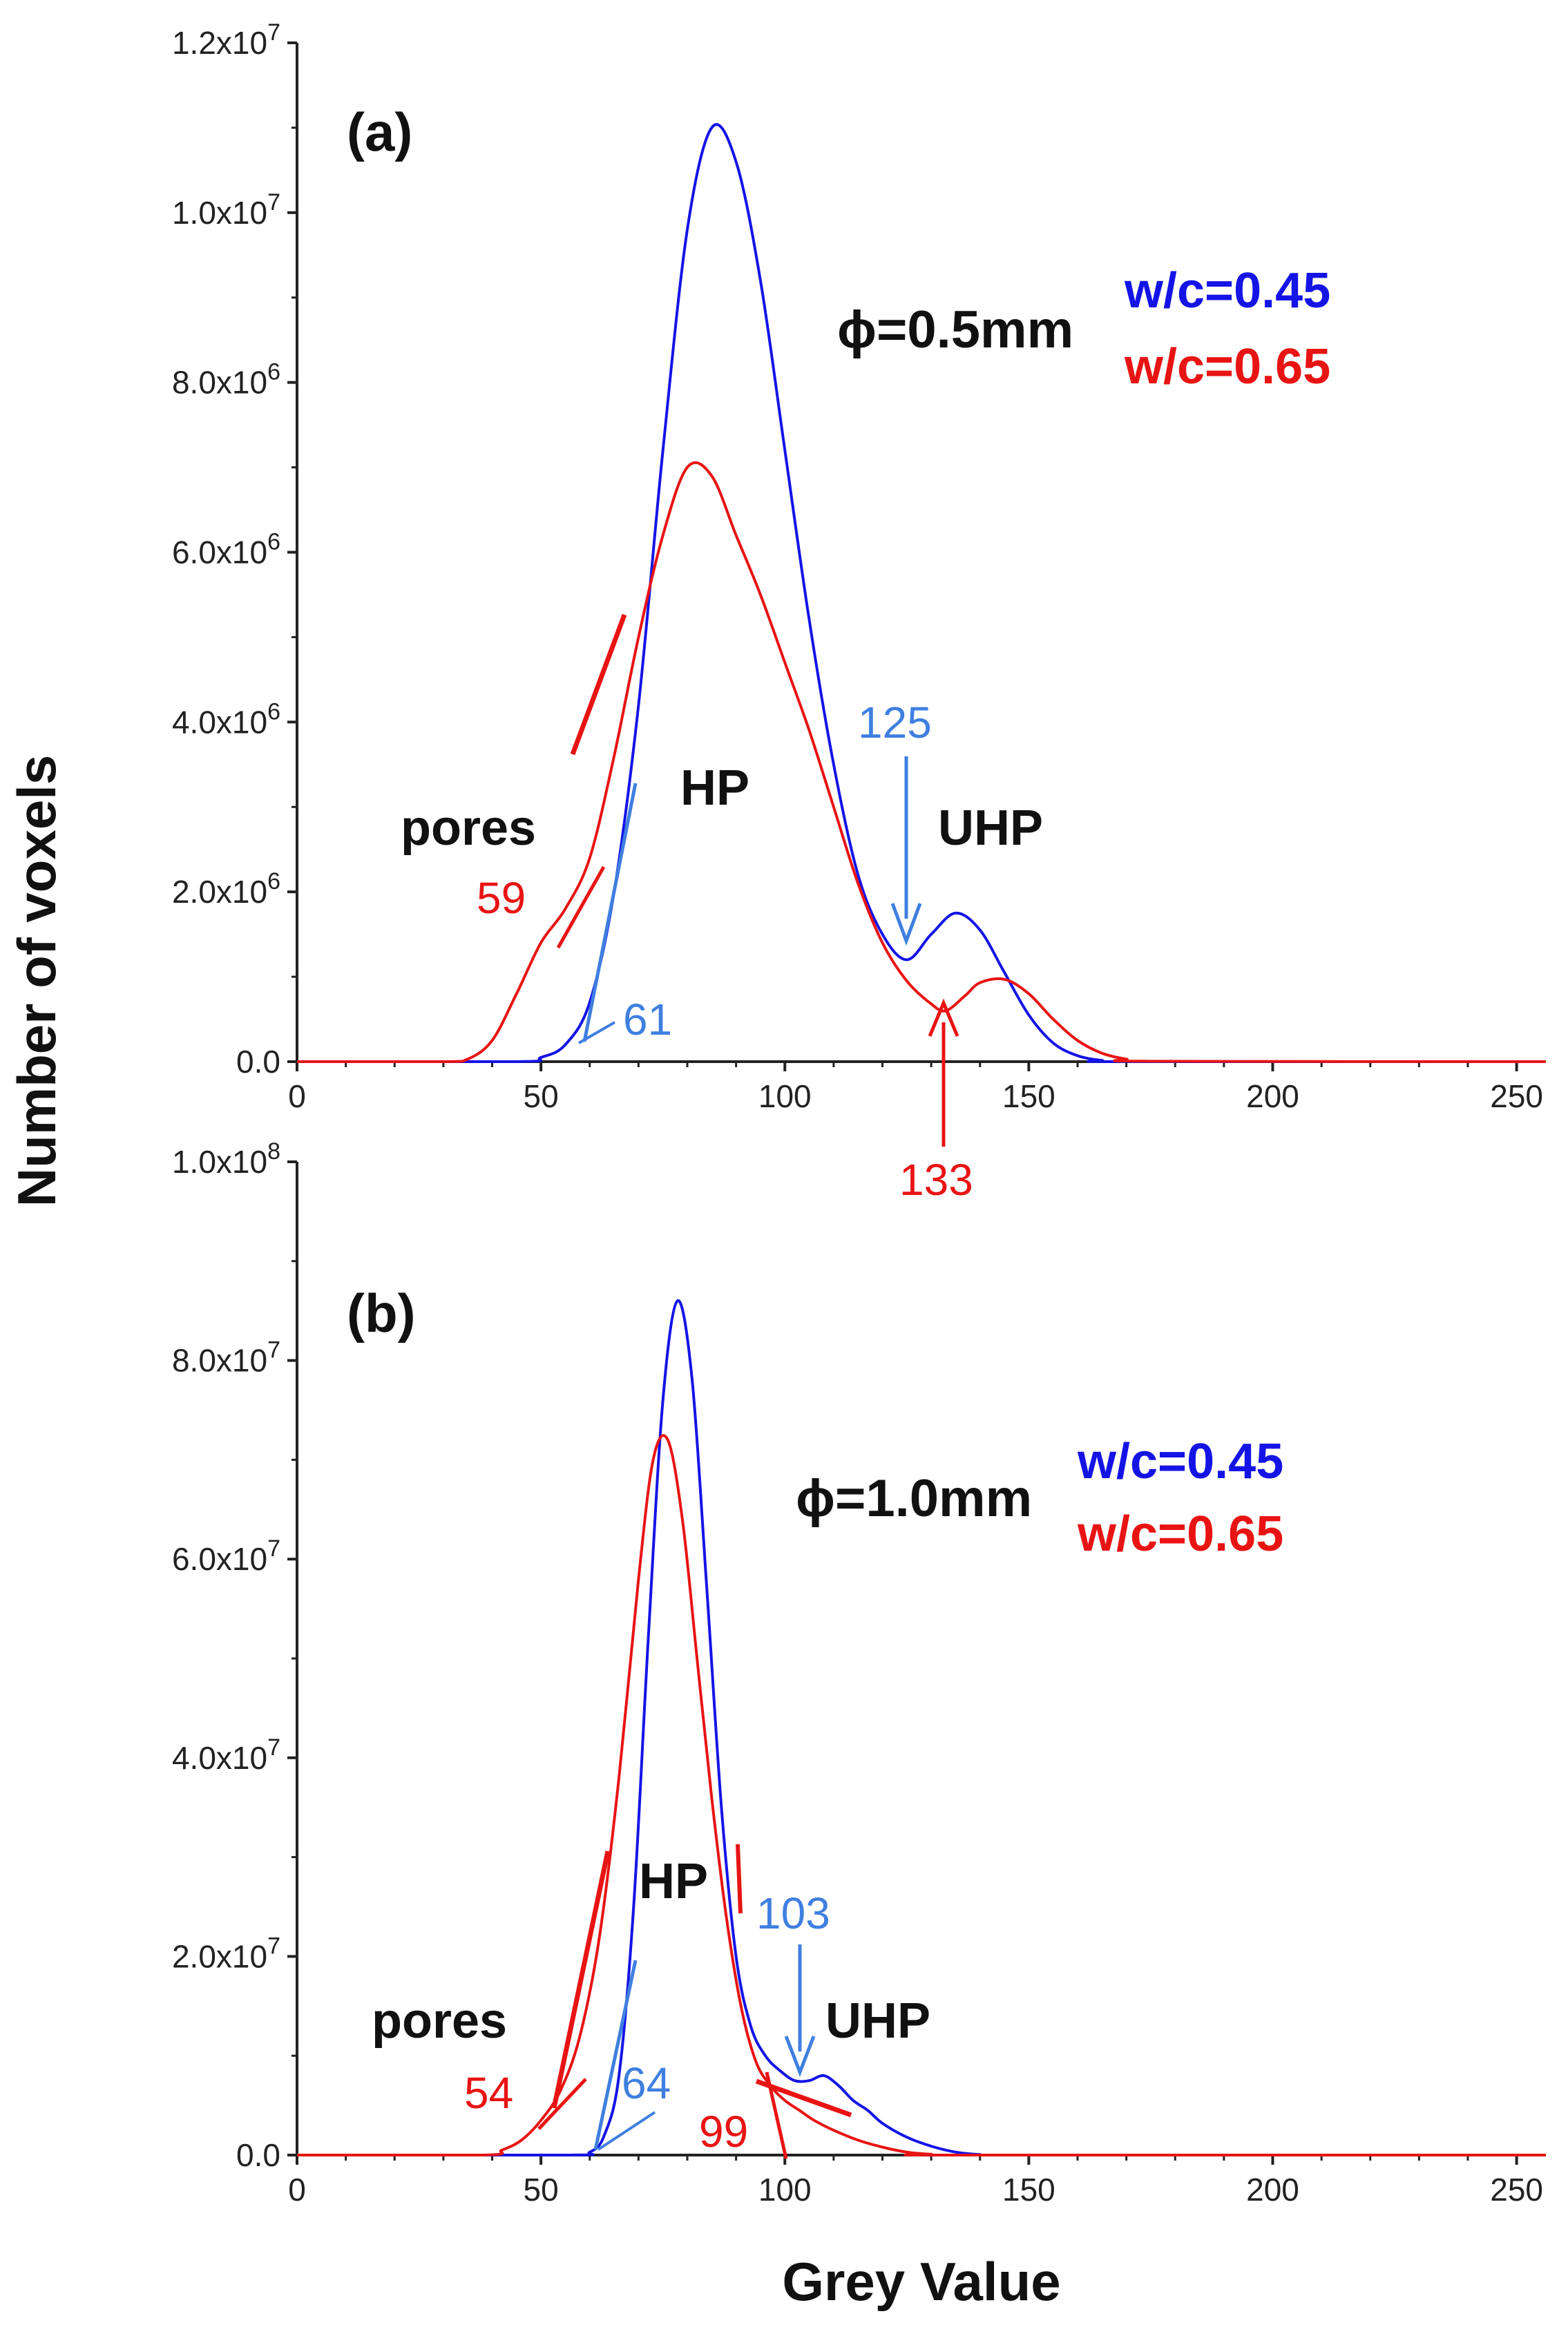 Image resolution: width=1568 pixels, height=2325 pixels. I want to click on panel-a-y-tick-label: 6.0x10⁶, so click(226, 550).